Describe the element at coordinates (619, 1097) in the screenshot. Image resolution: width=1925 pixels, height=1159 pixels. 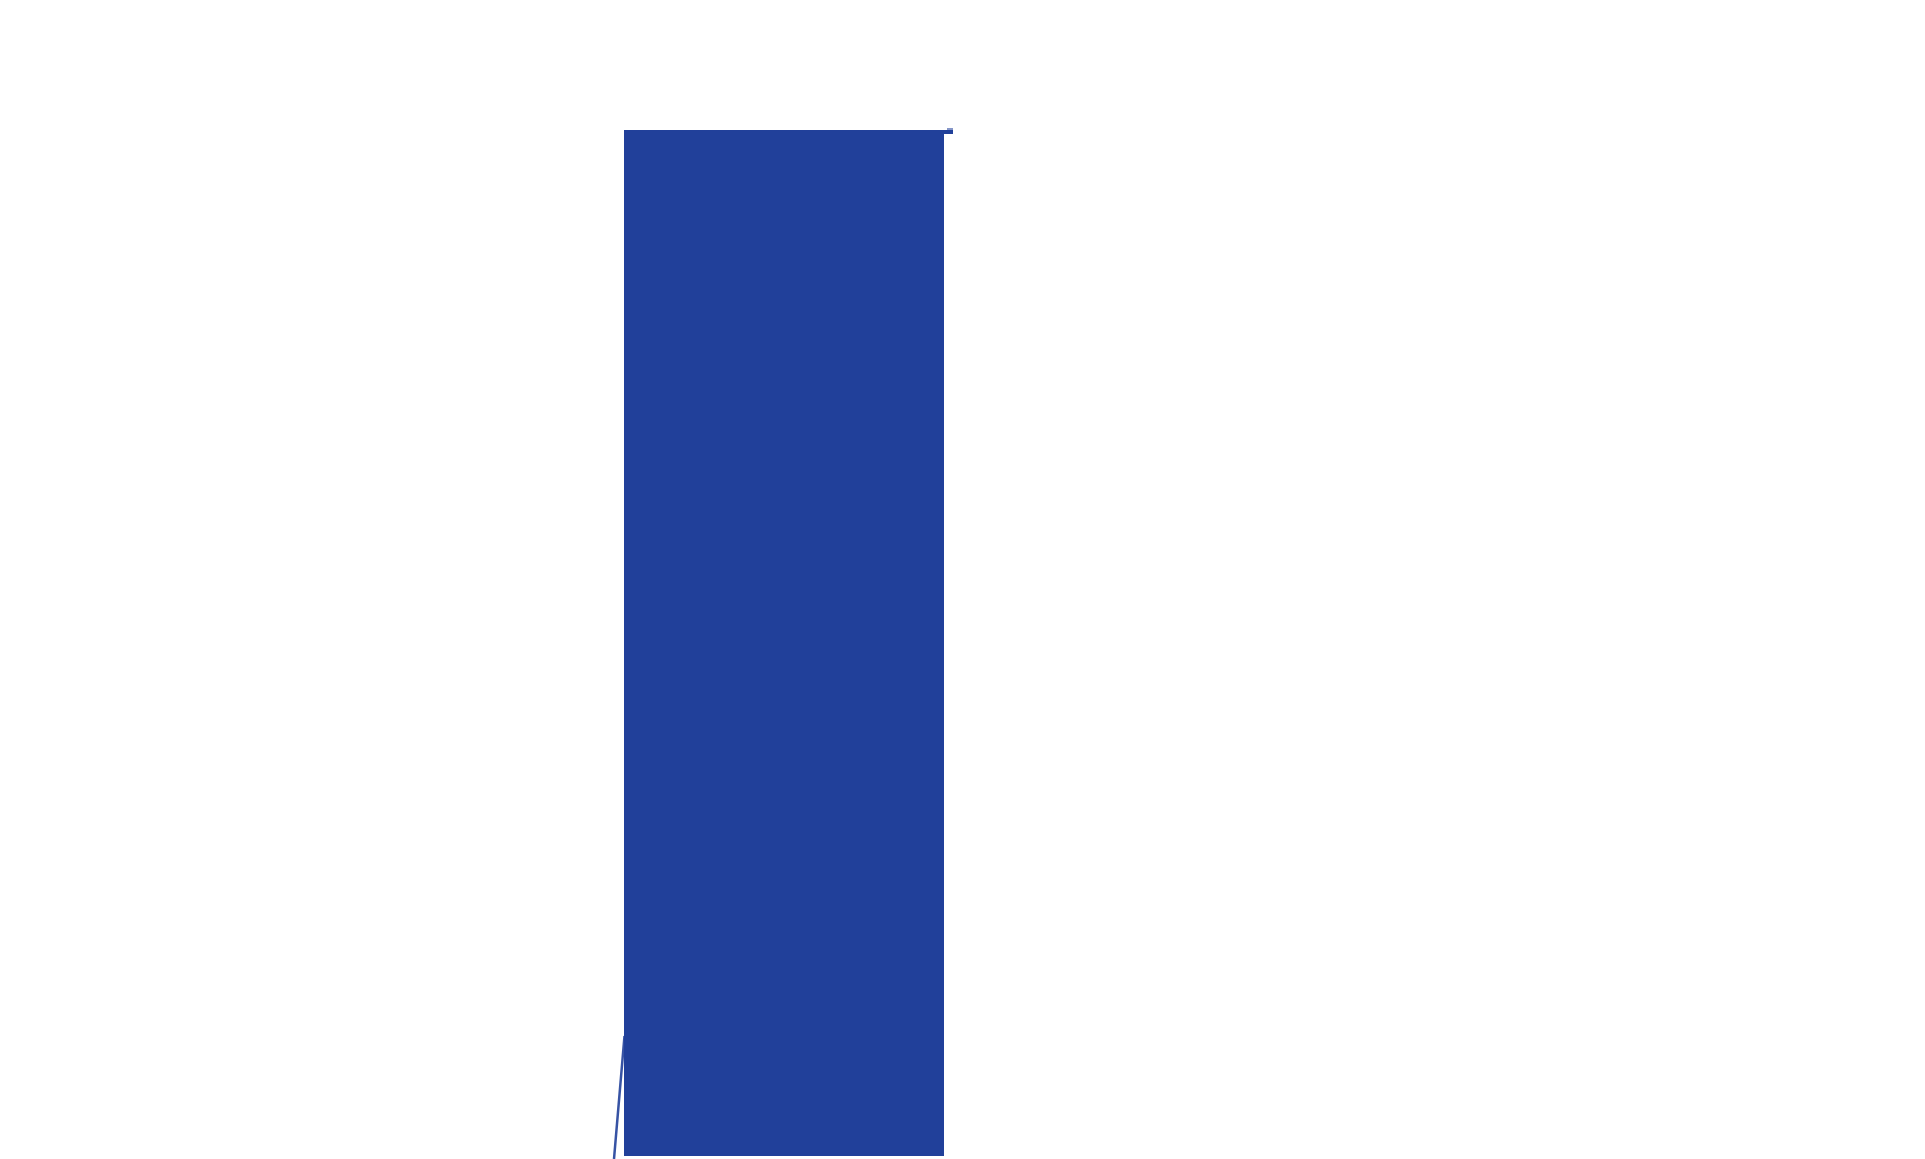
I see `diagonal-line-shape` at that location.